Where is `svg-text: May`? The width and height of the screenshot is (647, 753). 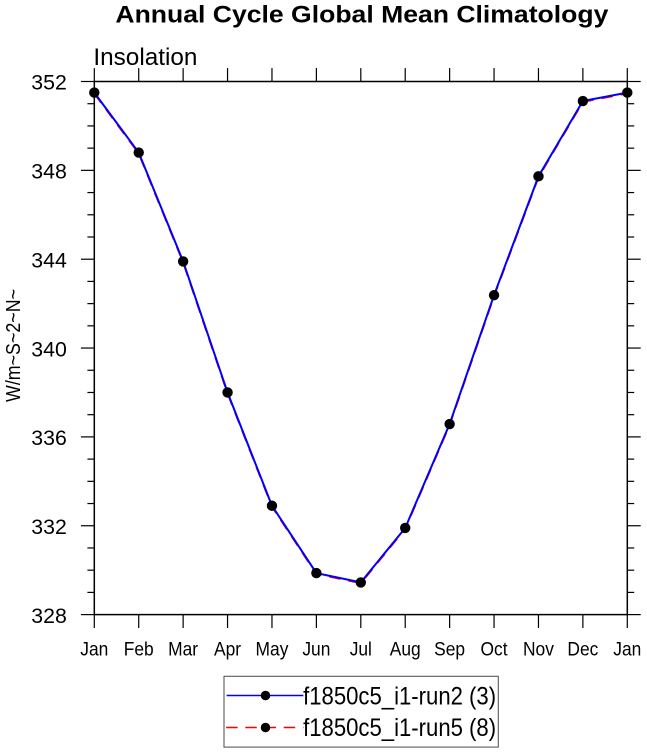 svg-text: May is located at coordinates (272, 650).